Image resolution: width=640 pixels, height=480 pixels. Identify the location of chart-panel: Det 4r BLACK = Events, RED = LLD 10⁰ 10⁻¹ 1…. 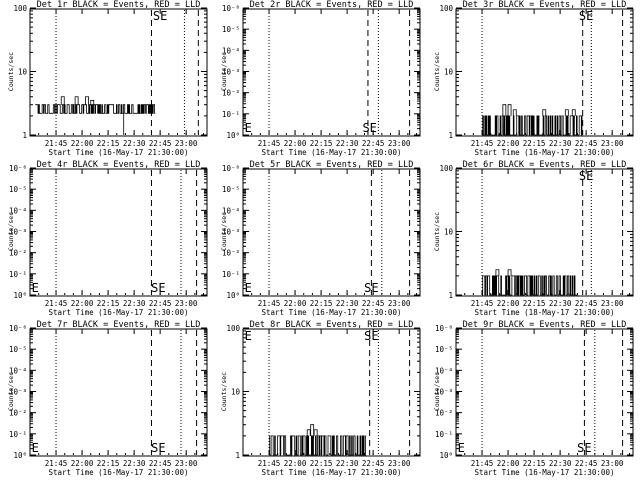
(107, 238).